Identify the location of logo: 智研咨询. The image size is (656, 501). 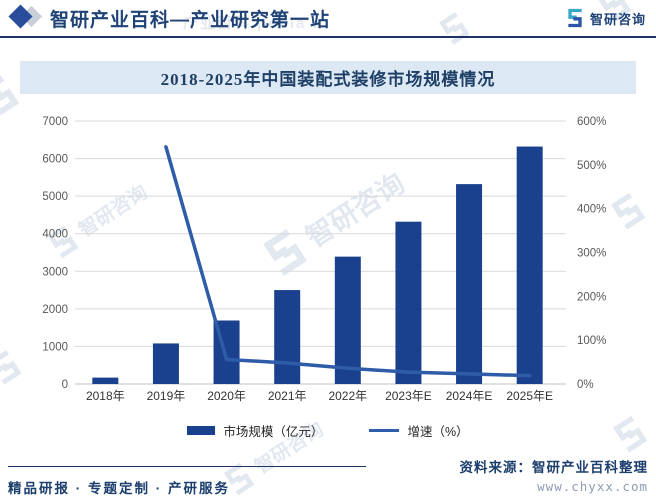
(605, 18).